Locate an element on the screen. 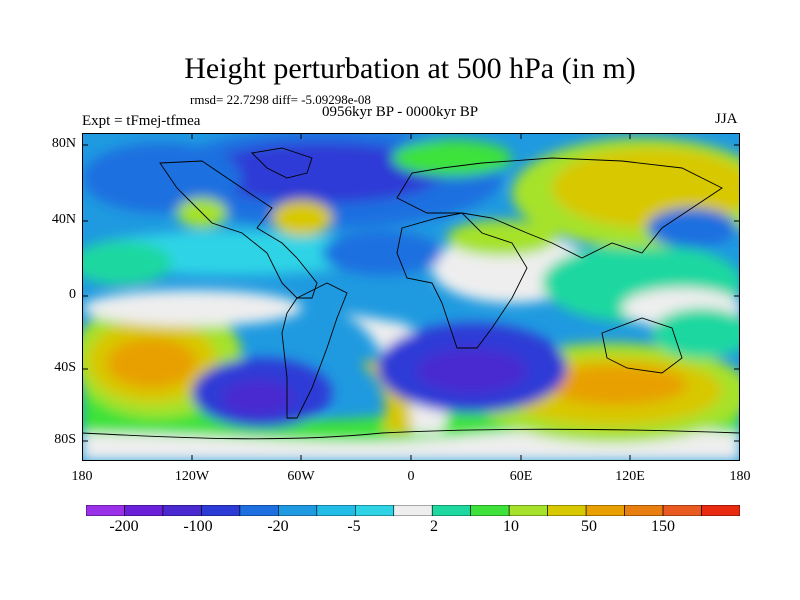 This screenshot has height=600, width=800. lat-label: 80S is located at coordinates (65, 439).